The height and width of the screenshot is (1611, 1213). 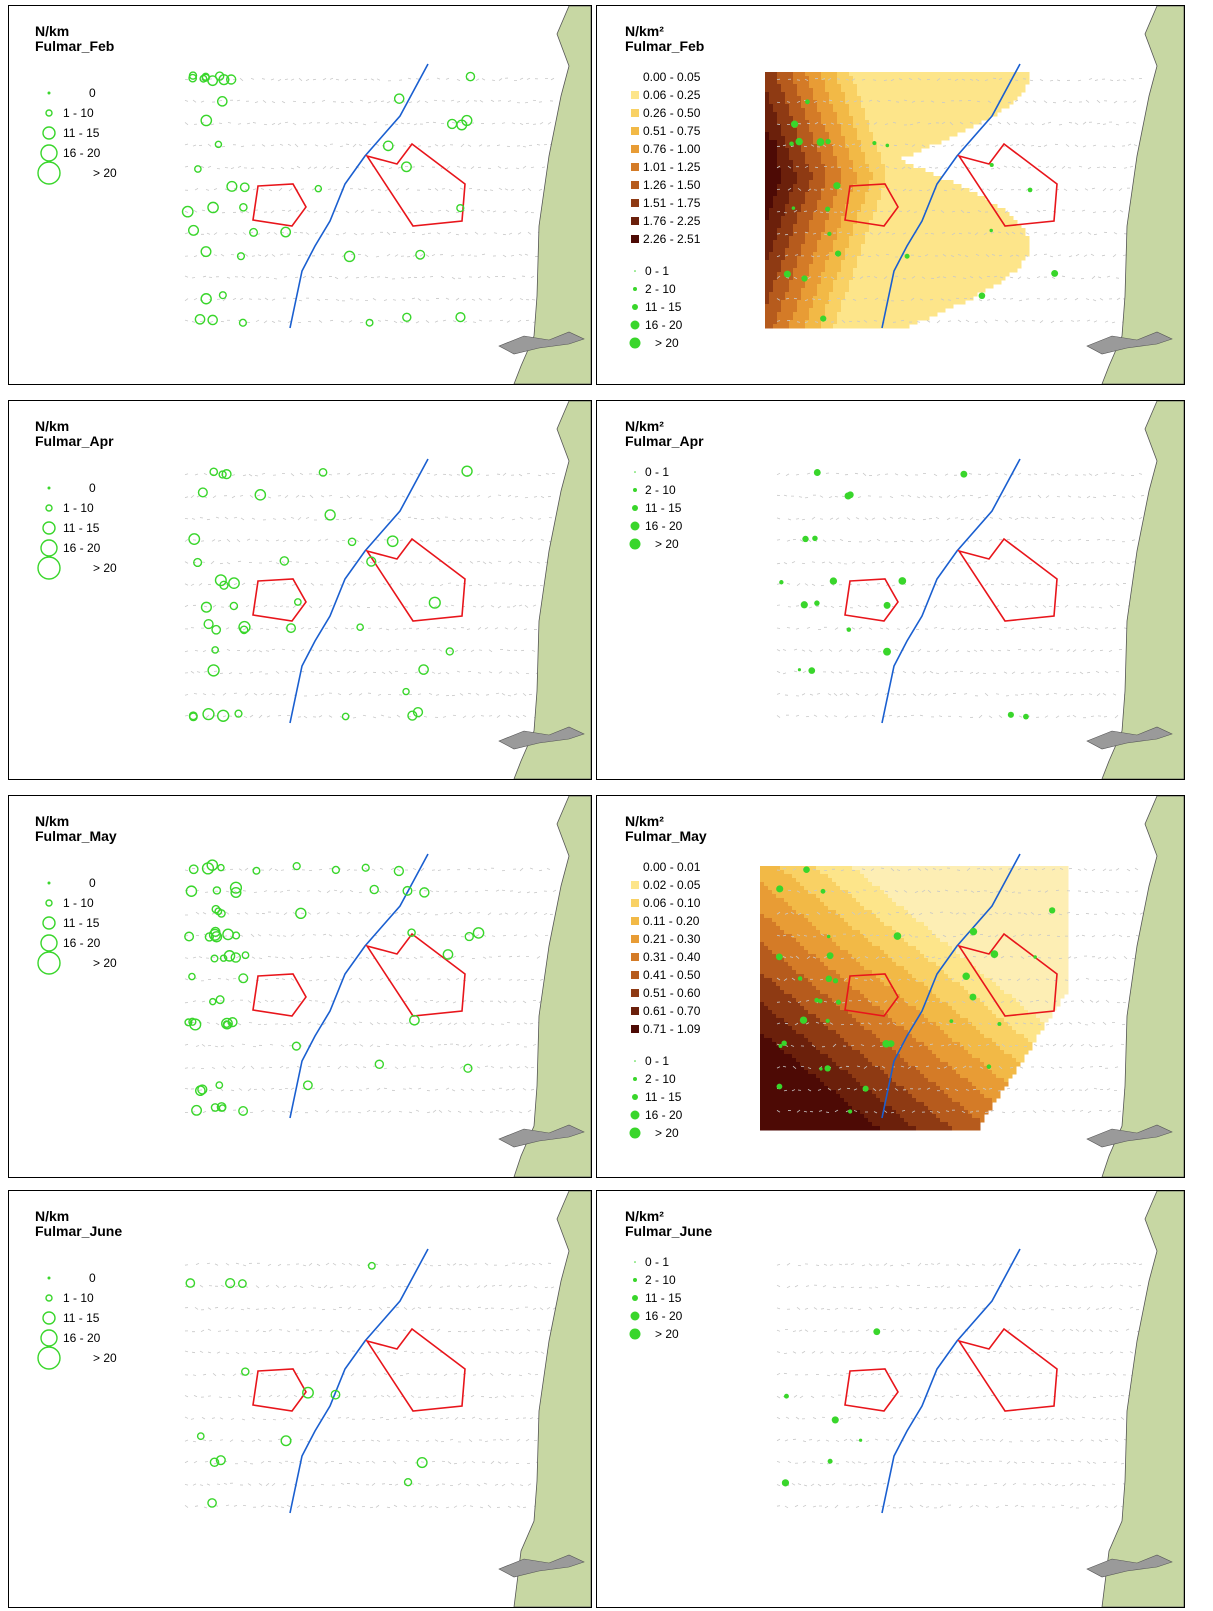 What do you see at coordinates (664, 39) in the screenshot?
I see `map-title: N/km² Fulmar_Feb` at bounding box center [664, 39].